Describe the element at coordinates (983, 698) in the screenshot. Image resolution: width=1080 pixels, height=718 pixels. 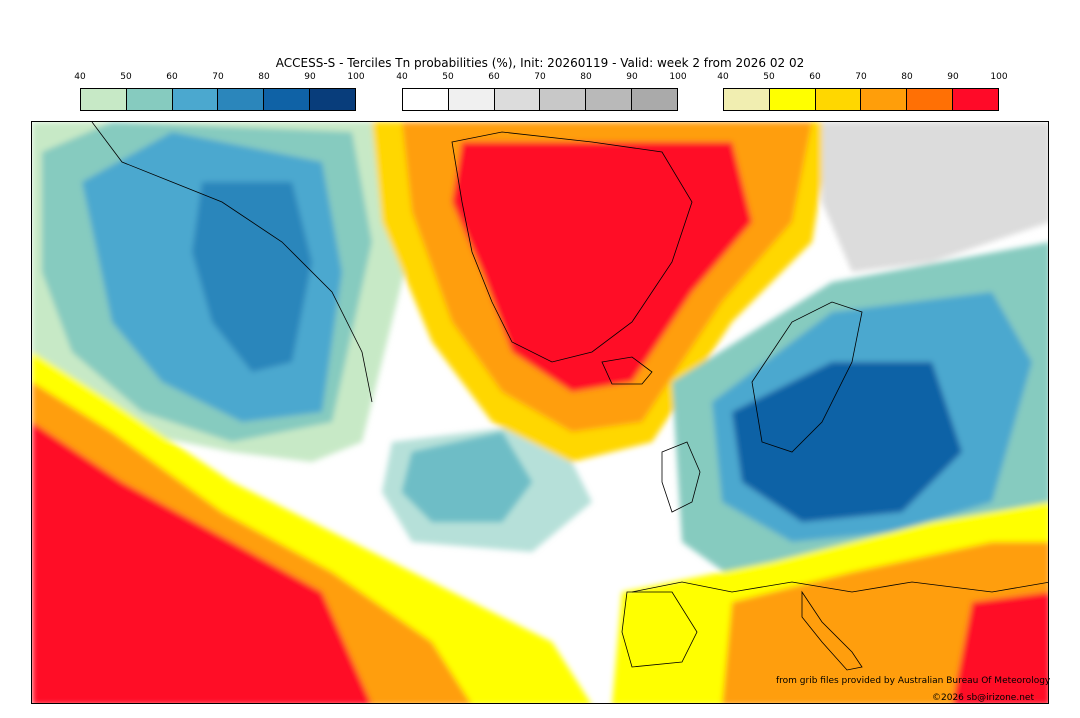
I see `copyright-credit: ©2026 sb@irizone.net` at that location.